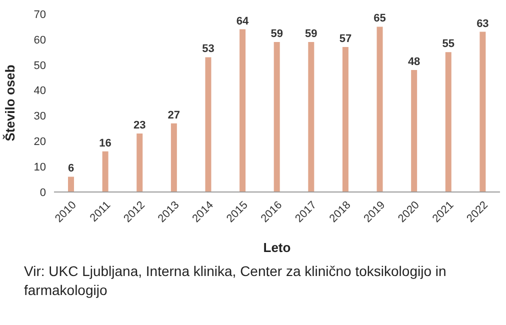 This screenshot has width=506, height=325. I want to click on x-axis-title: Leto, so click(277, 247).